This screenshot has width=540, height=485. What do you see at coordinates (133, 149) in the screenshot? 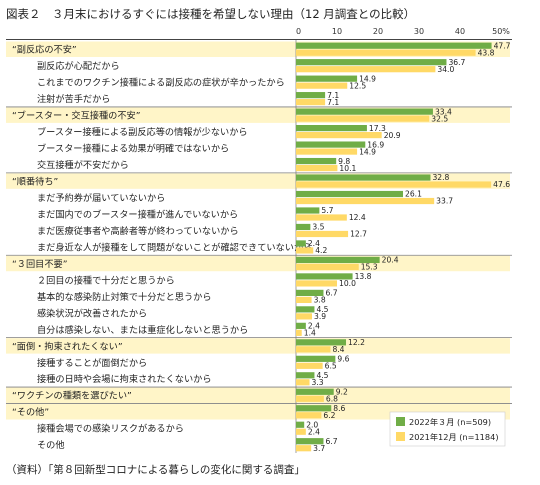
I see `item-label: ブースター接種による効果が明確ではないから` at bounding box center [133, 149].